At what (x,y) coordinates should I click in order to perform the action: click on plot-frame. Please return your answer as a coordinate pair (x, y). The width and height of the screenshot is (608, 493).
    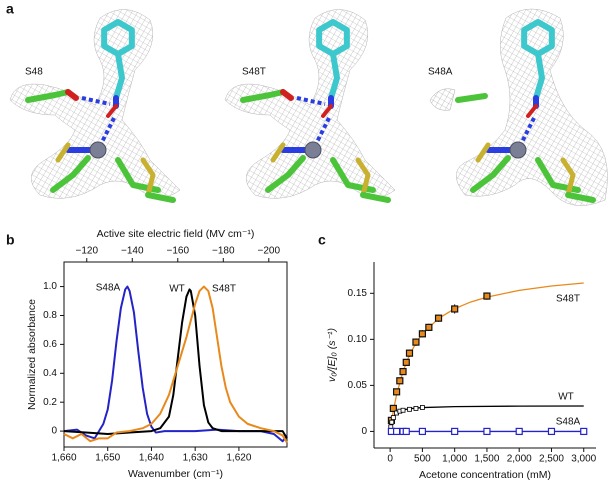
    Looking at the image, I should click on (175, 354).